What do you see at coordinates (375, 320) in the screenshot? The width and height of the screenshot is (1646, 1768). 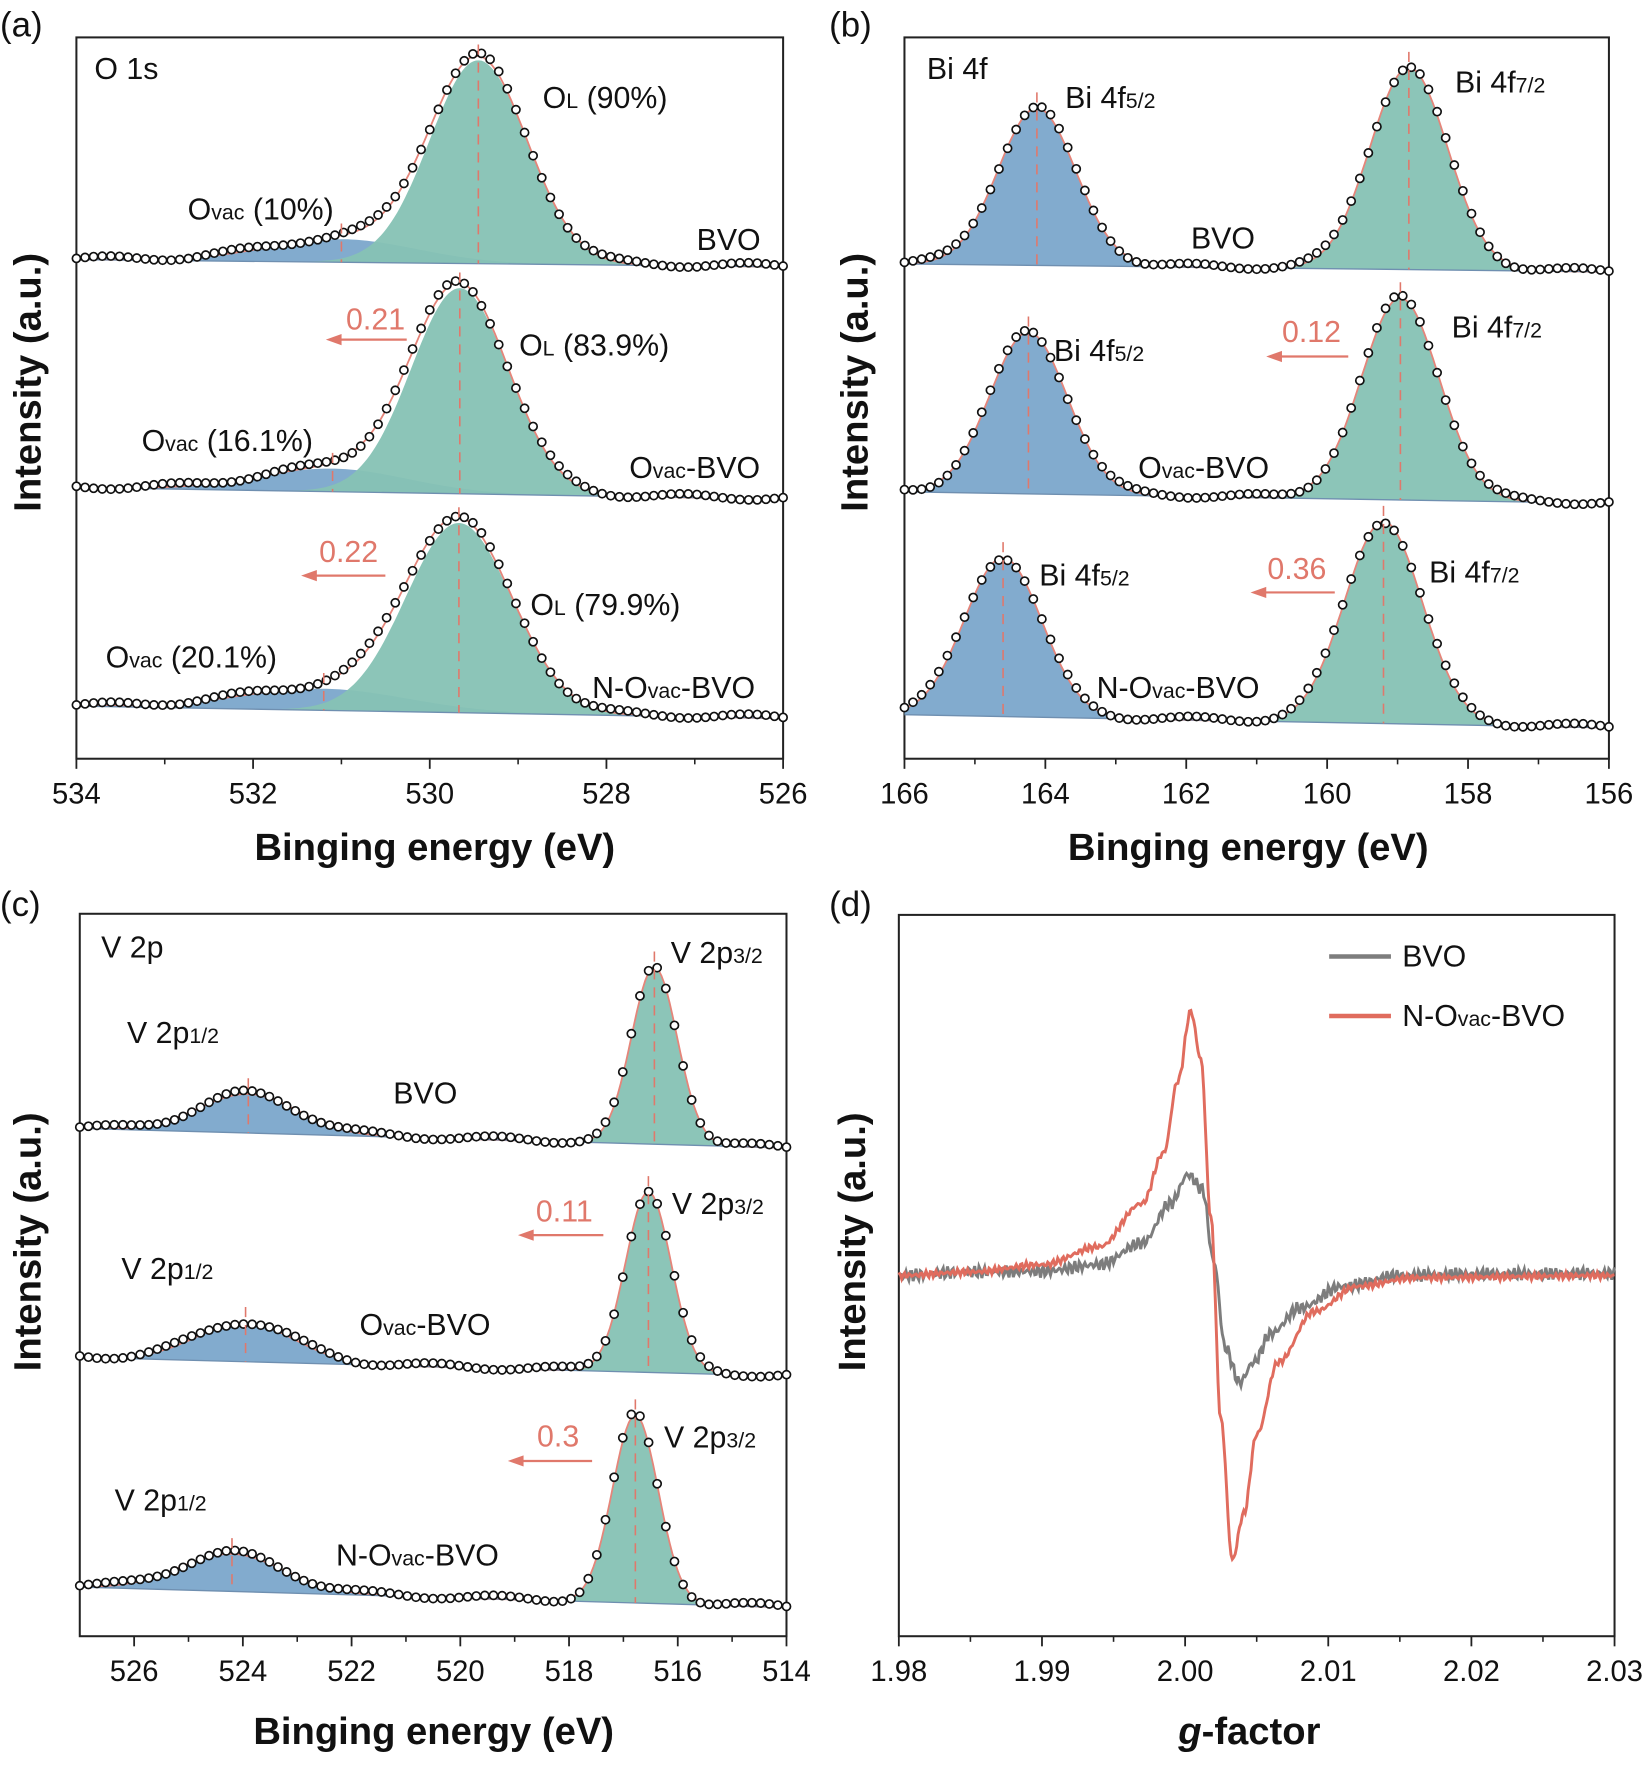 I see `shift-label: 0.21` at bounding box center [375, 320].